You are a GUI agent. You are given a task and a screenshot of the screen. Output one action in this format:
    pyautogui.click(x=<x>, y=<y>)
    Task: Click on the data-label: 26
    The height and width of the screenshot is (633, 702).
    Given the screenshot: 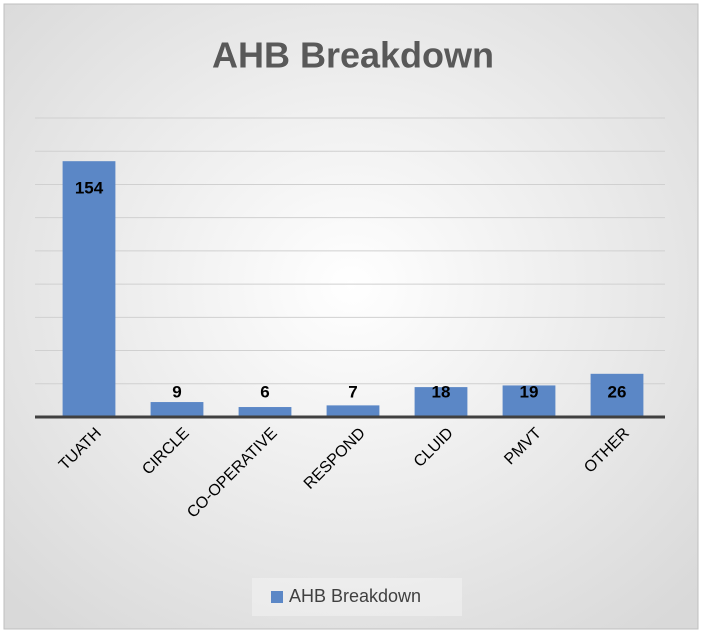 What is the action you would take?
    pyautogui.click(x=617, y=391)
    